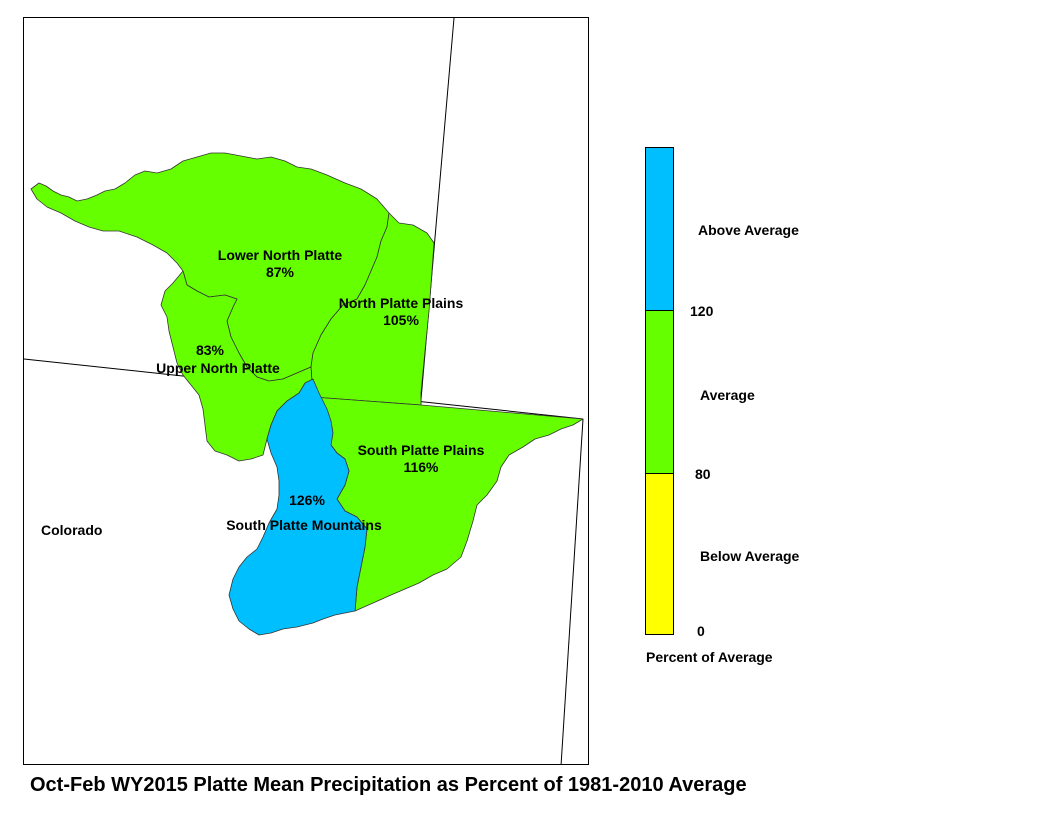  Describe the element at coordinates (659, 554) in the screenshot. I see `legend-swatch-below` at that location.